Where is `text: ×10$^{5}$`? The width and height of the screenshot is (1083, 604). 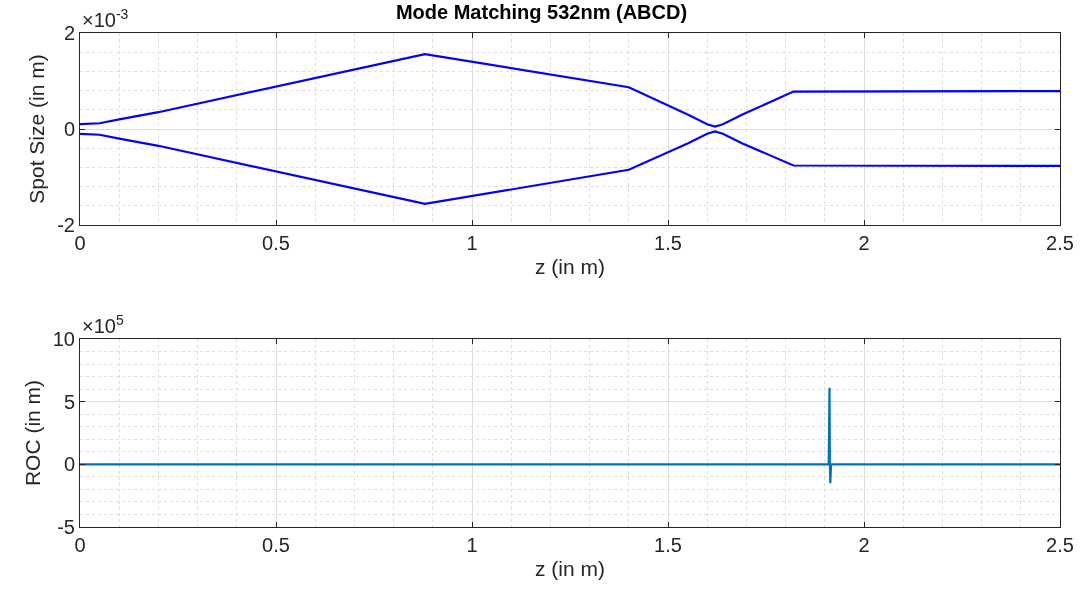 text: ×10$^{5}$ is located at coordinates (103, 325).